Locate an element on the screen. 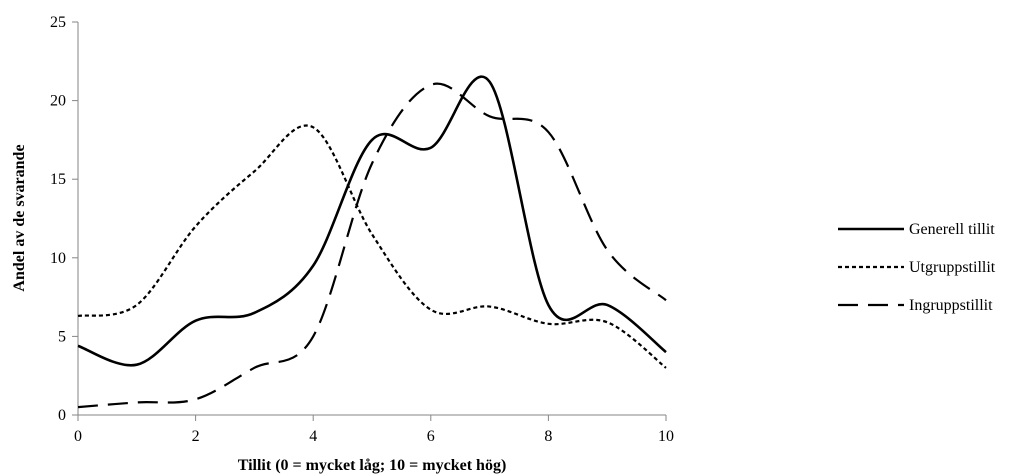 This screenshot has width=1027, height=475. x-tick-label: 8 is located at coordinates (548, 436).